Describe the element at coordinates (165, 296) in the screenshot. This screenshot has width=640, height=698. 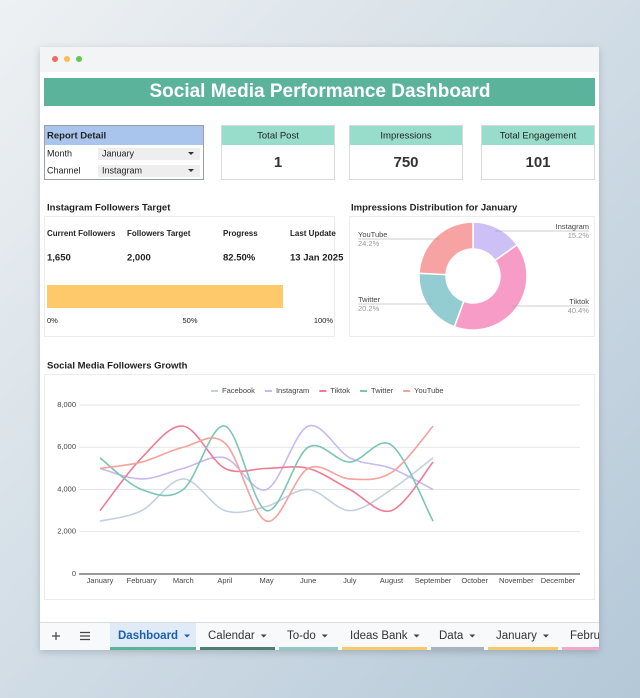
I see `progress-bar` at that location.